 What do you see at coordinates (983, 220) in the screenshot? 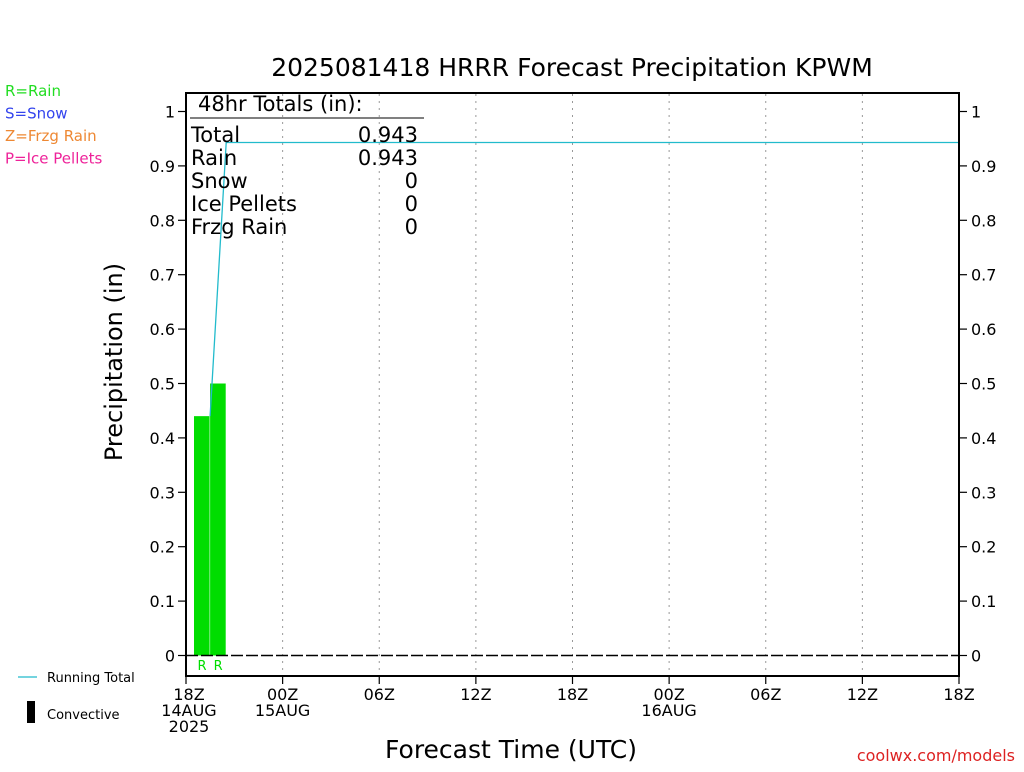
I see `y-tick-label-right: 0.8` at bounding box center [983, 220].